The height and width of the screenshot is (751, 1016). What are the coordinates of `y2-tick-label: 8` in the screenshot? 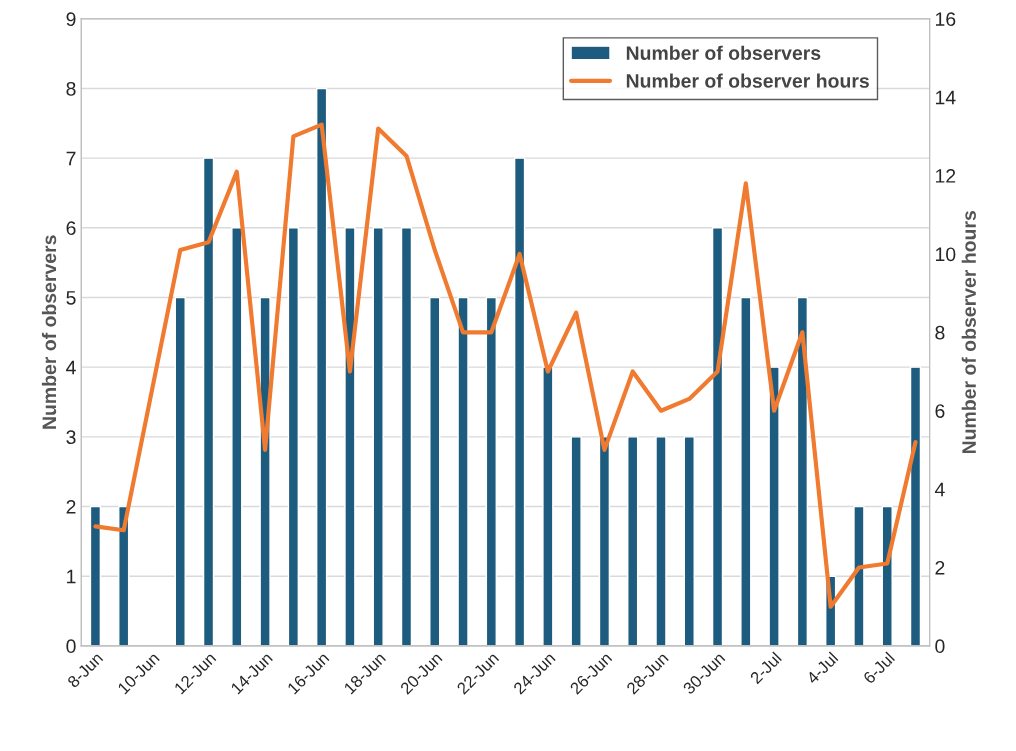 It's located at (940, 332).